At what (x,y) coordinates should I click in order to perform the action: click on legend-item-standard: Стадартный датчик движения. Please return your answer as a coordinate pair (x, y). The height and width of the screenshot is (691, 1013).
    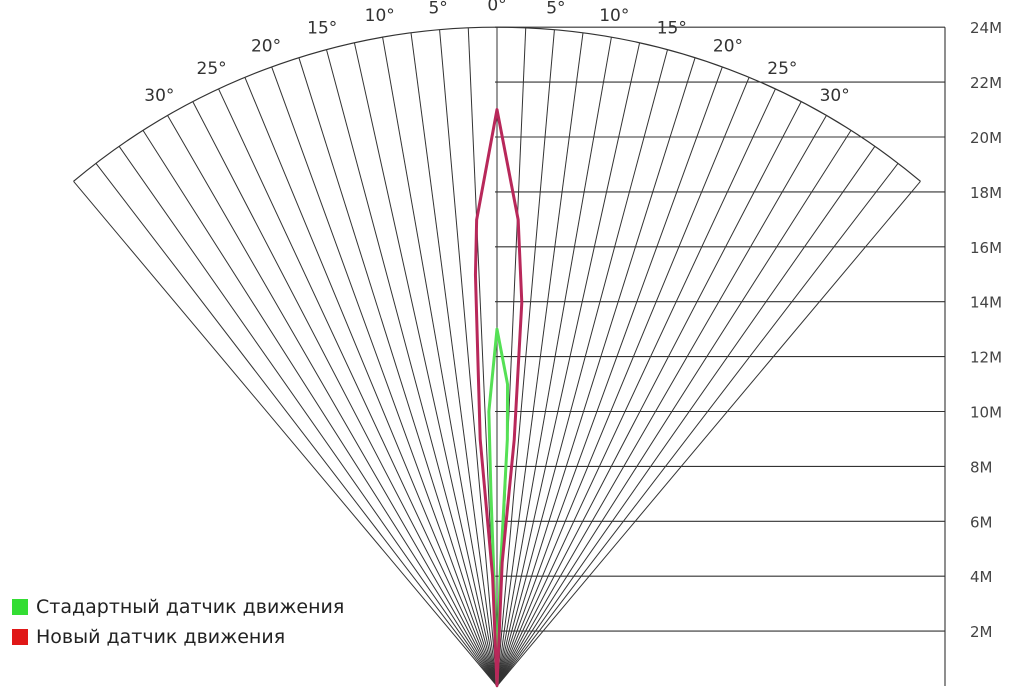
    Looking at the image, I should click on (178, 607).